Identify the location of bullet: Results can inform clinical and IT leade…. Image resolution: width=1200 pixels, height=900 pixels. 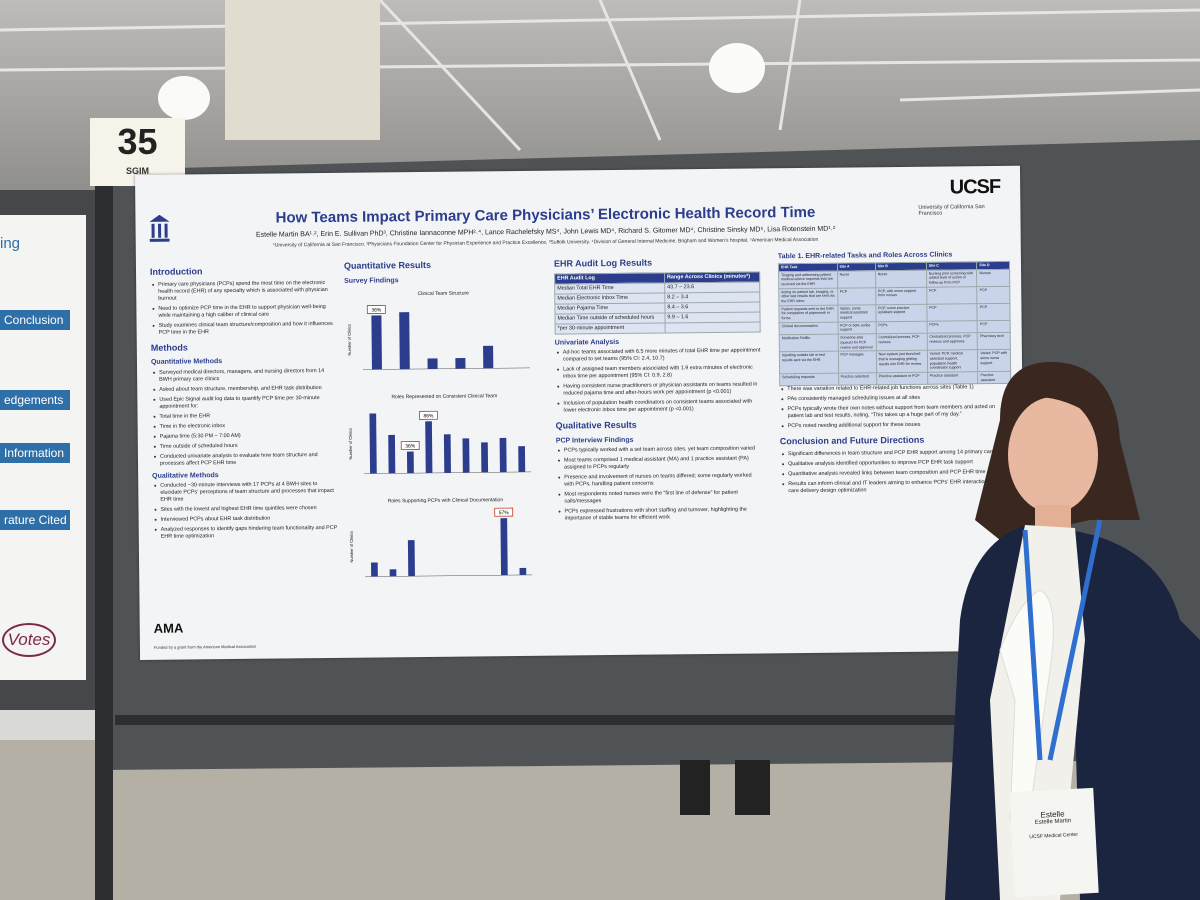
(900, 487).